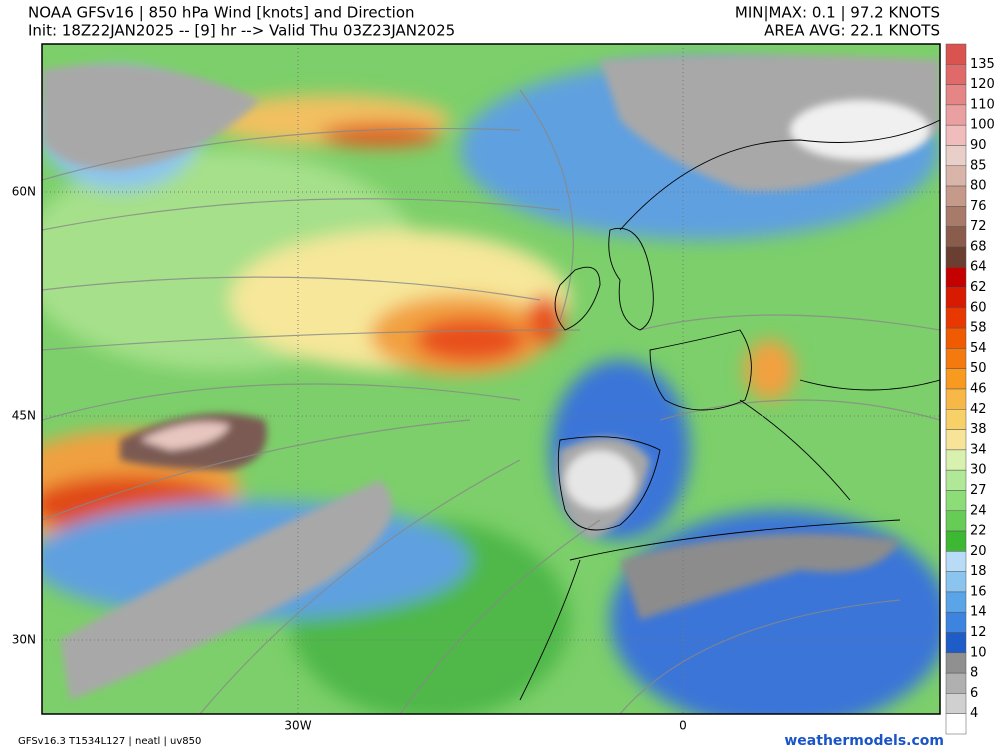  I want to click on min-max: MIN|MAX: 0.1 | 97.2 KNOTS, so click(837, 13).